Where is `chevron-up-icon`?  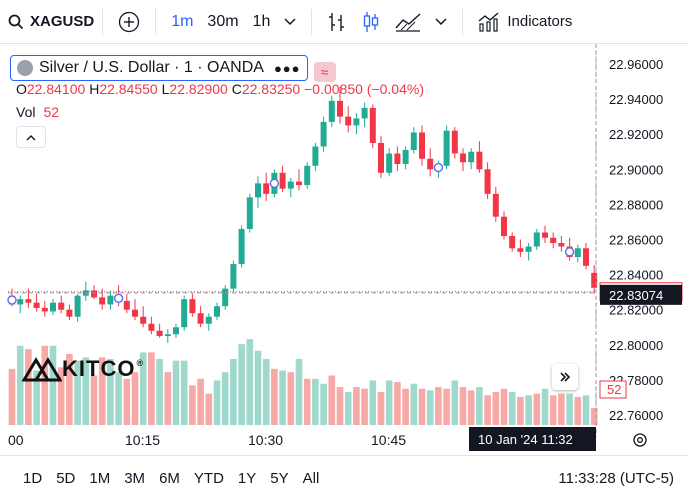 chevron-up-icon is located at coordinates (31, 137).